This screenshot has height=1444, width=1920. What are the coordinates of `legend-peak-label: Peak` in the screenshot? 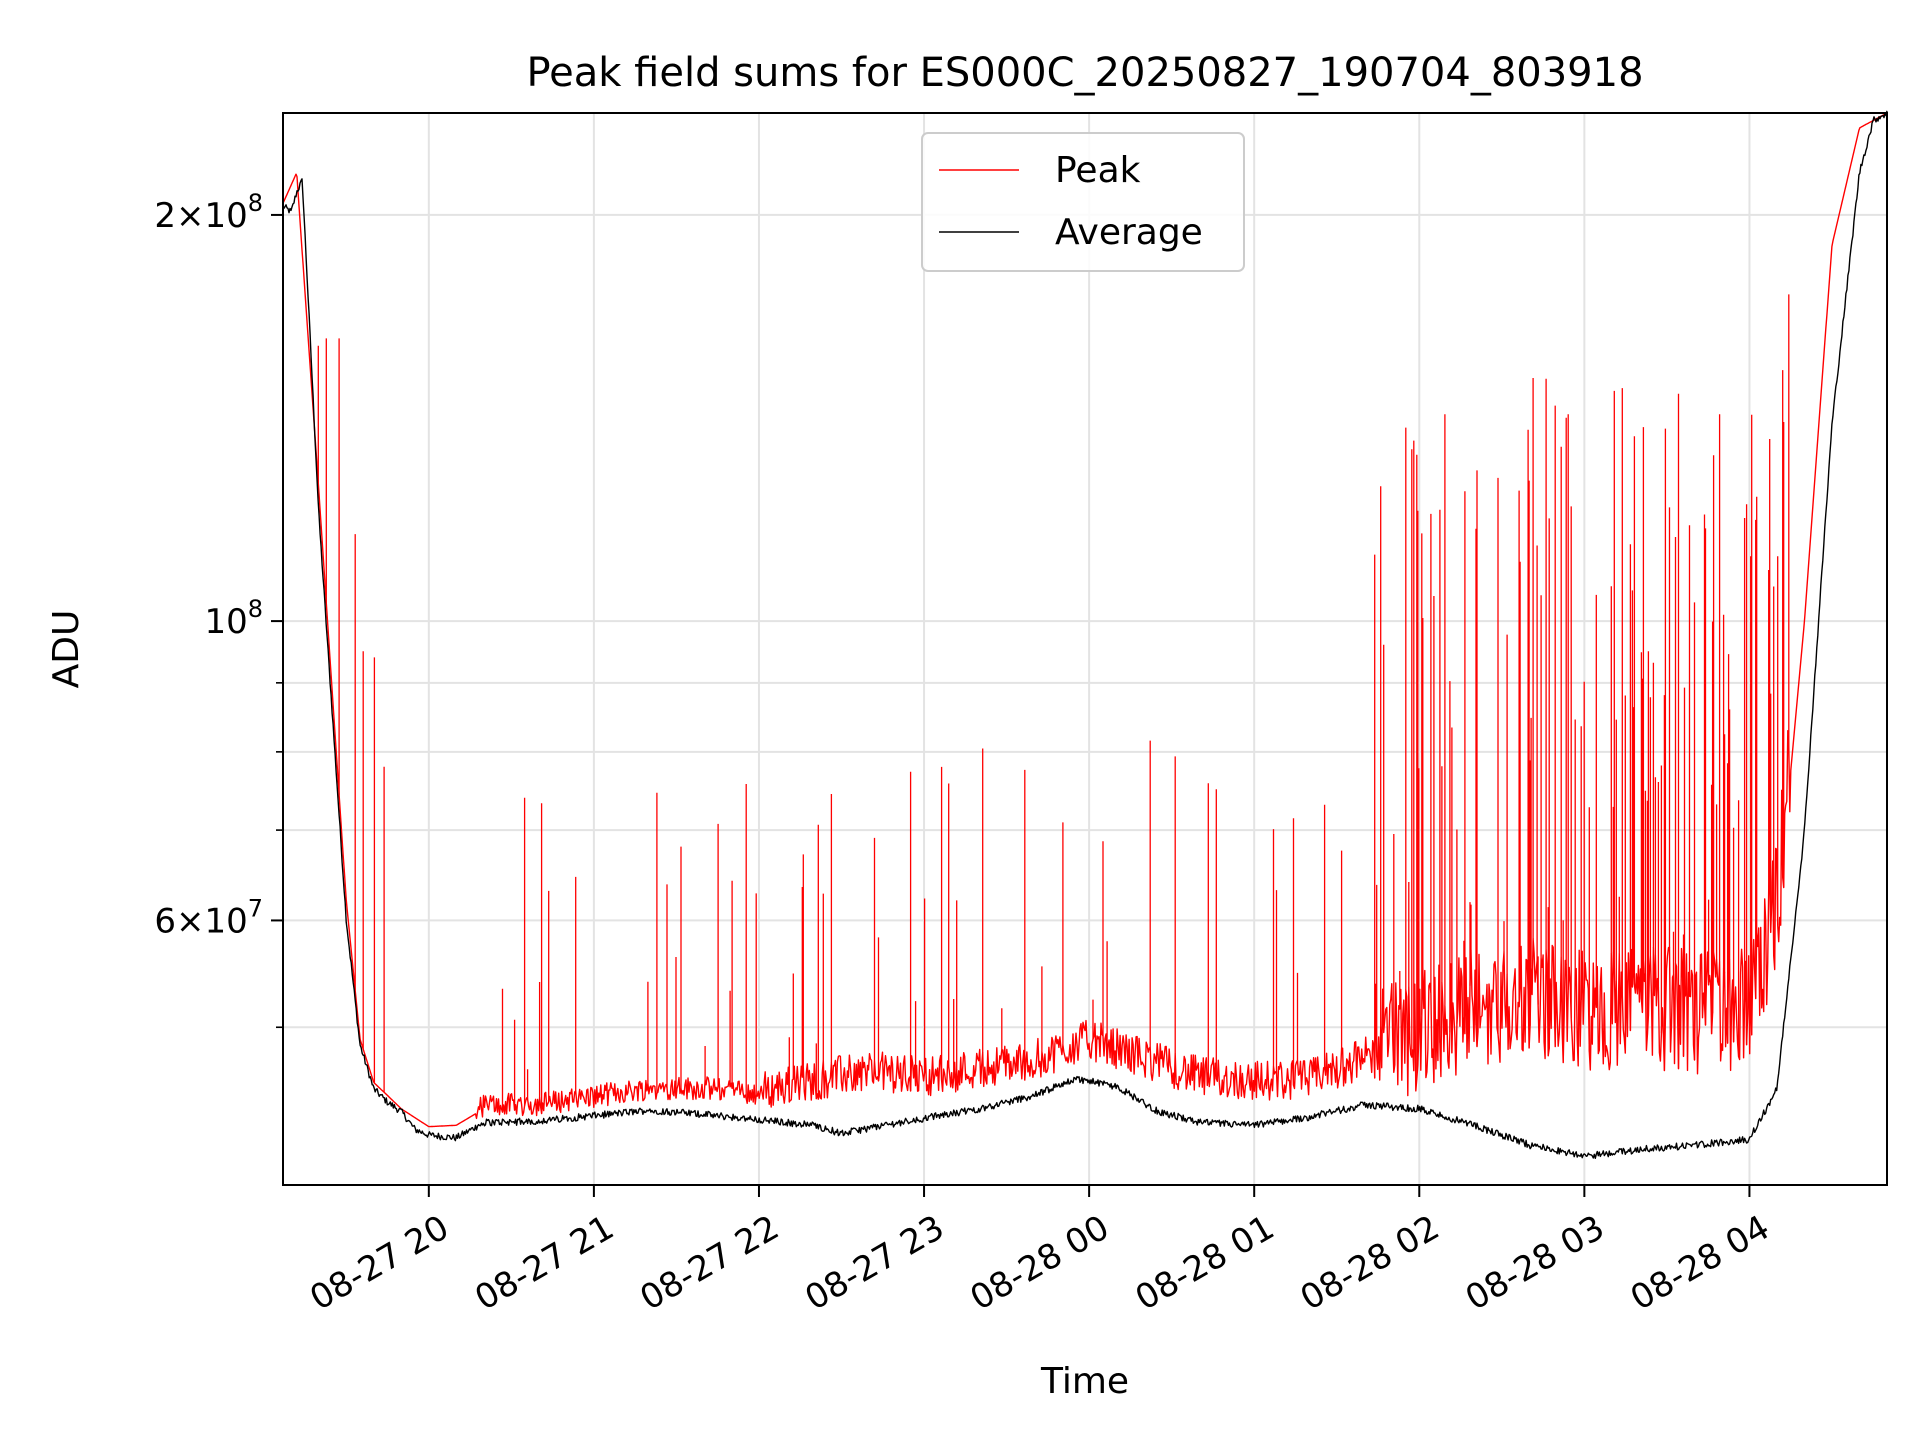 It's located at (1098, 170).